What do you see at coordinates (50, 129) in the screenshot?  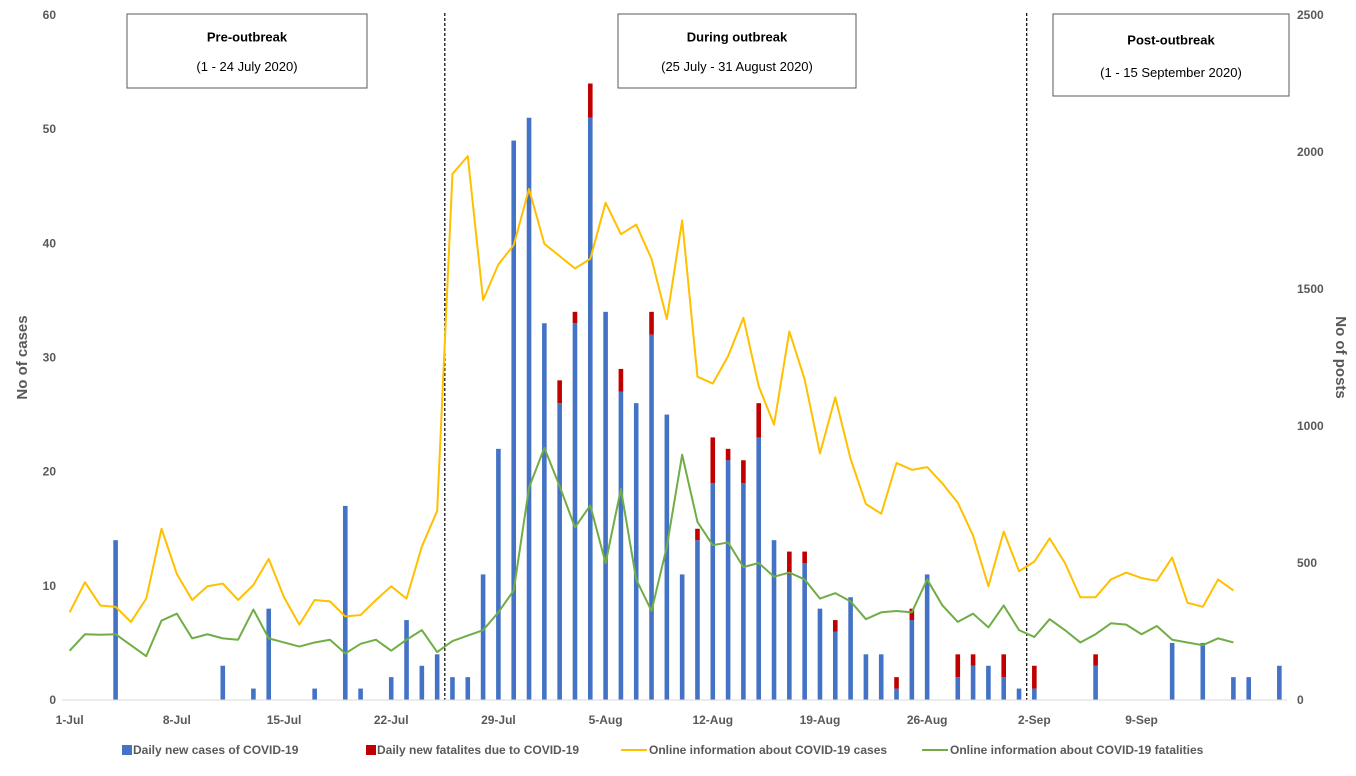 I see `left-tick-5: 50` at bounding box center [50, 129].